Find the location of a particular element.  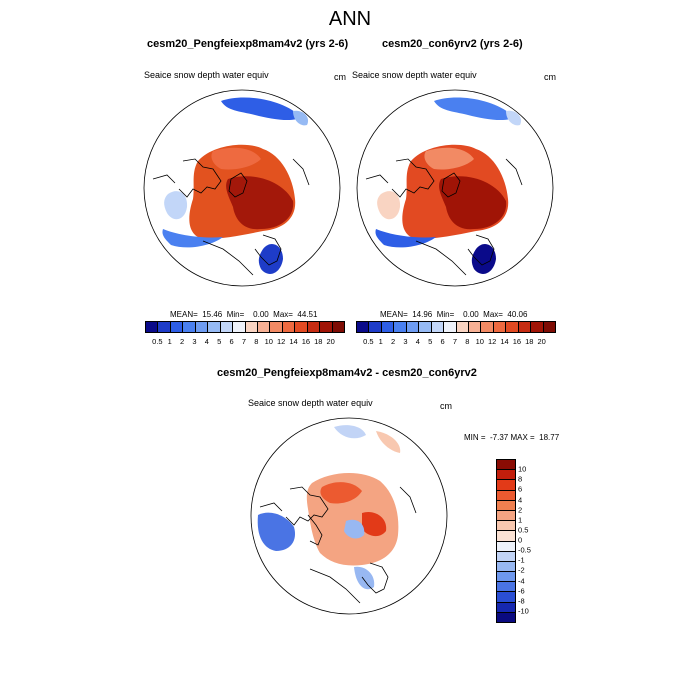

panel-2-colorbar-tick-label: 8 is located at coordinates (467, 341).